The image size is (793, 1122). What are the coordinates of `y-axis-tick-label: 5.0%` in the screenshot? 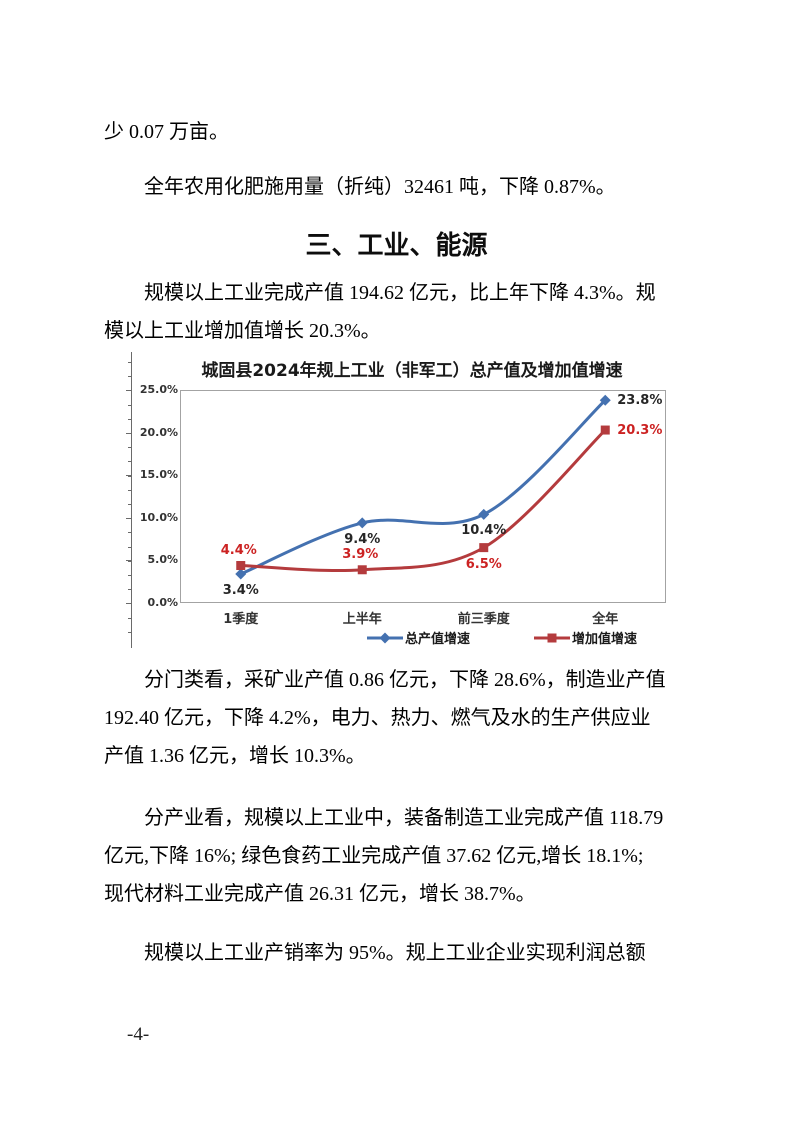 It's located at (162, 560).